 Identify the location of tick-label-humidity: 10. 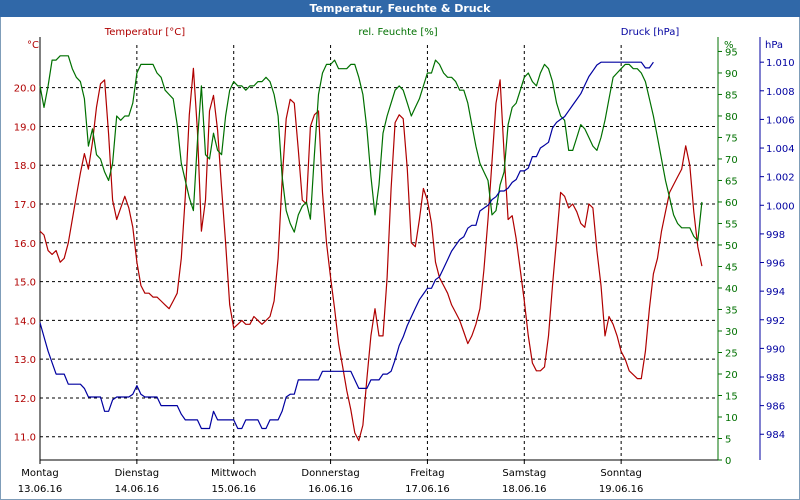
(731, 418).